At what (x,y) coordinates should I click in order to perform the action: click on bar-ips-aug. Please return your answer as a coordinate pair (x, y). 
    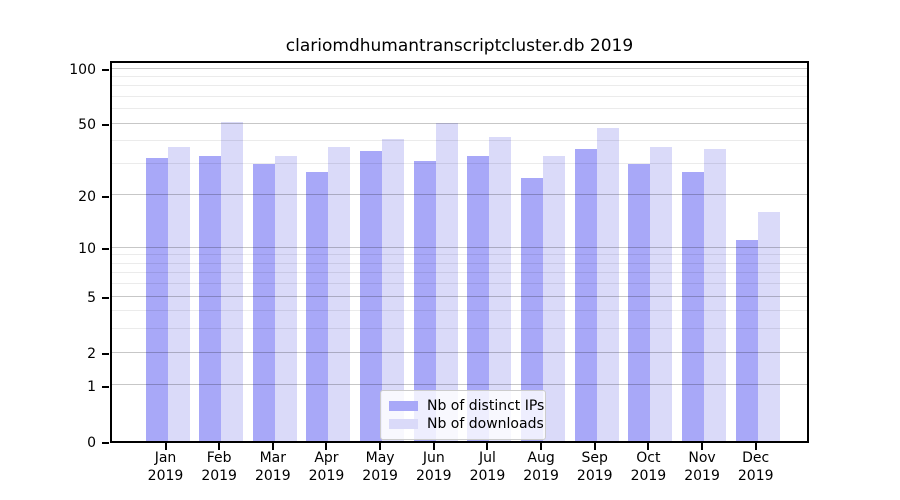
    Looking at the image, I should click on (532, 309).